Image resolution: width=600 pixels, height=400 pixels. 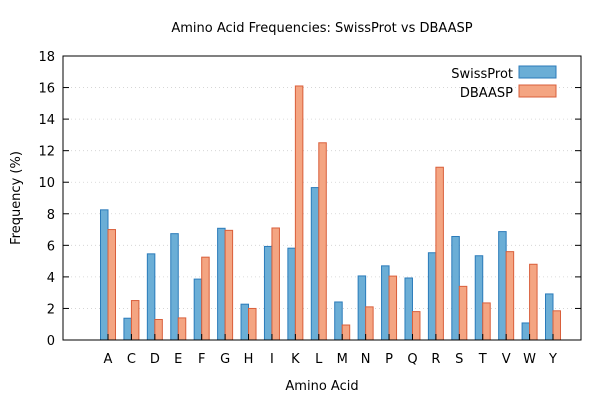 What do you see at coordinates (319, 359) in the screenshot?
I see `x-tick-label: L` at bounding box center [319, 359].